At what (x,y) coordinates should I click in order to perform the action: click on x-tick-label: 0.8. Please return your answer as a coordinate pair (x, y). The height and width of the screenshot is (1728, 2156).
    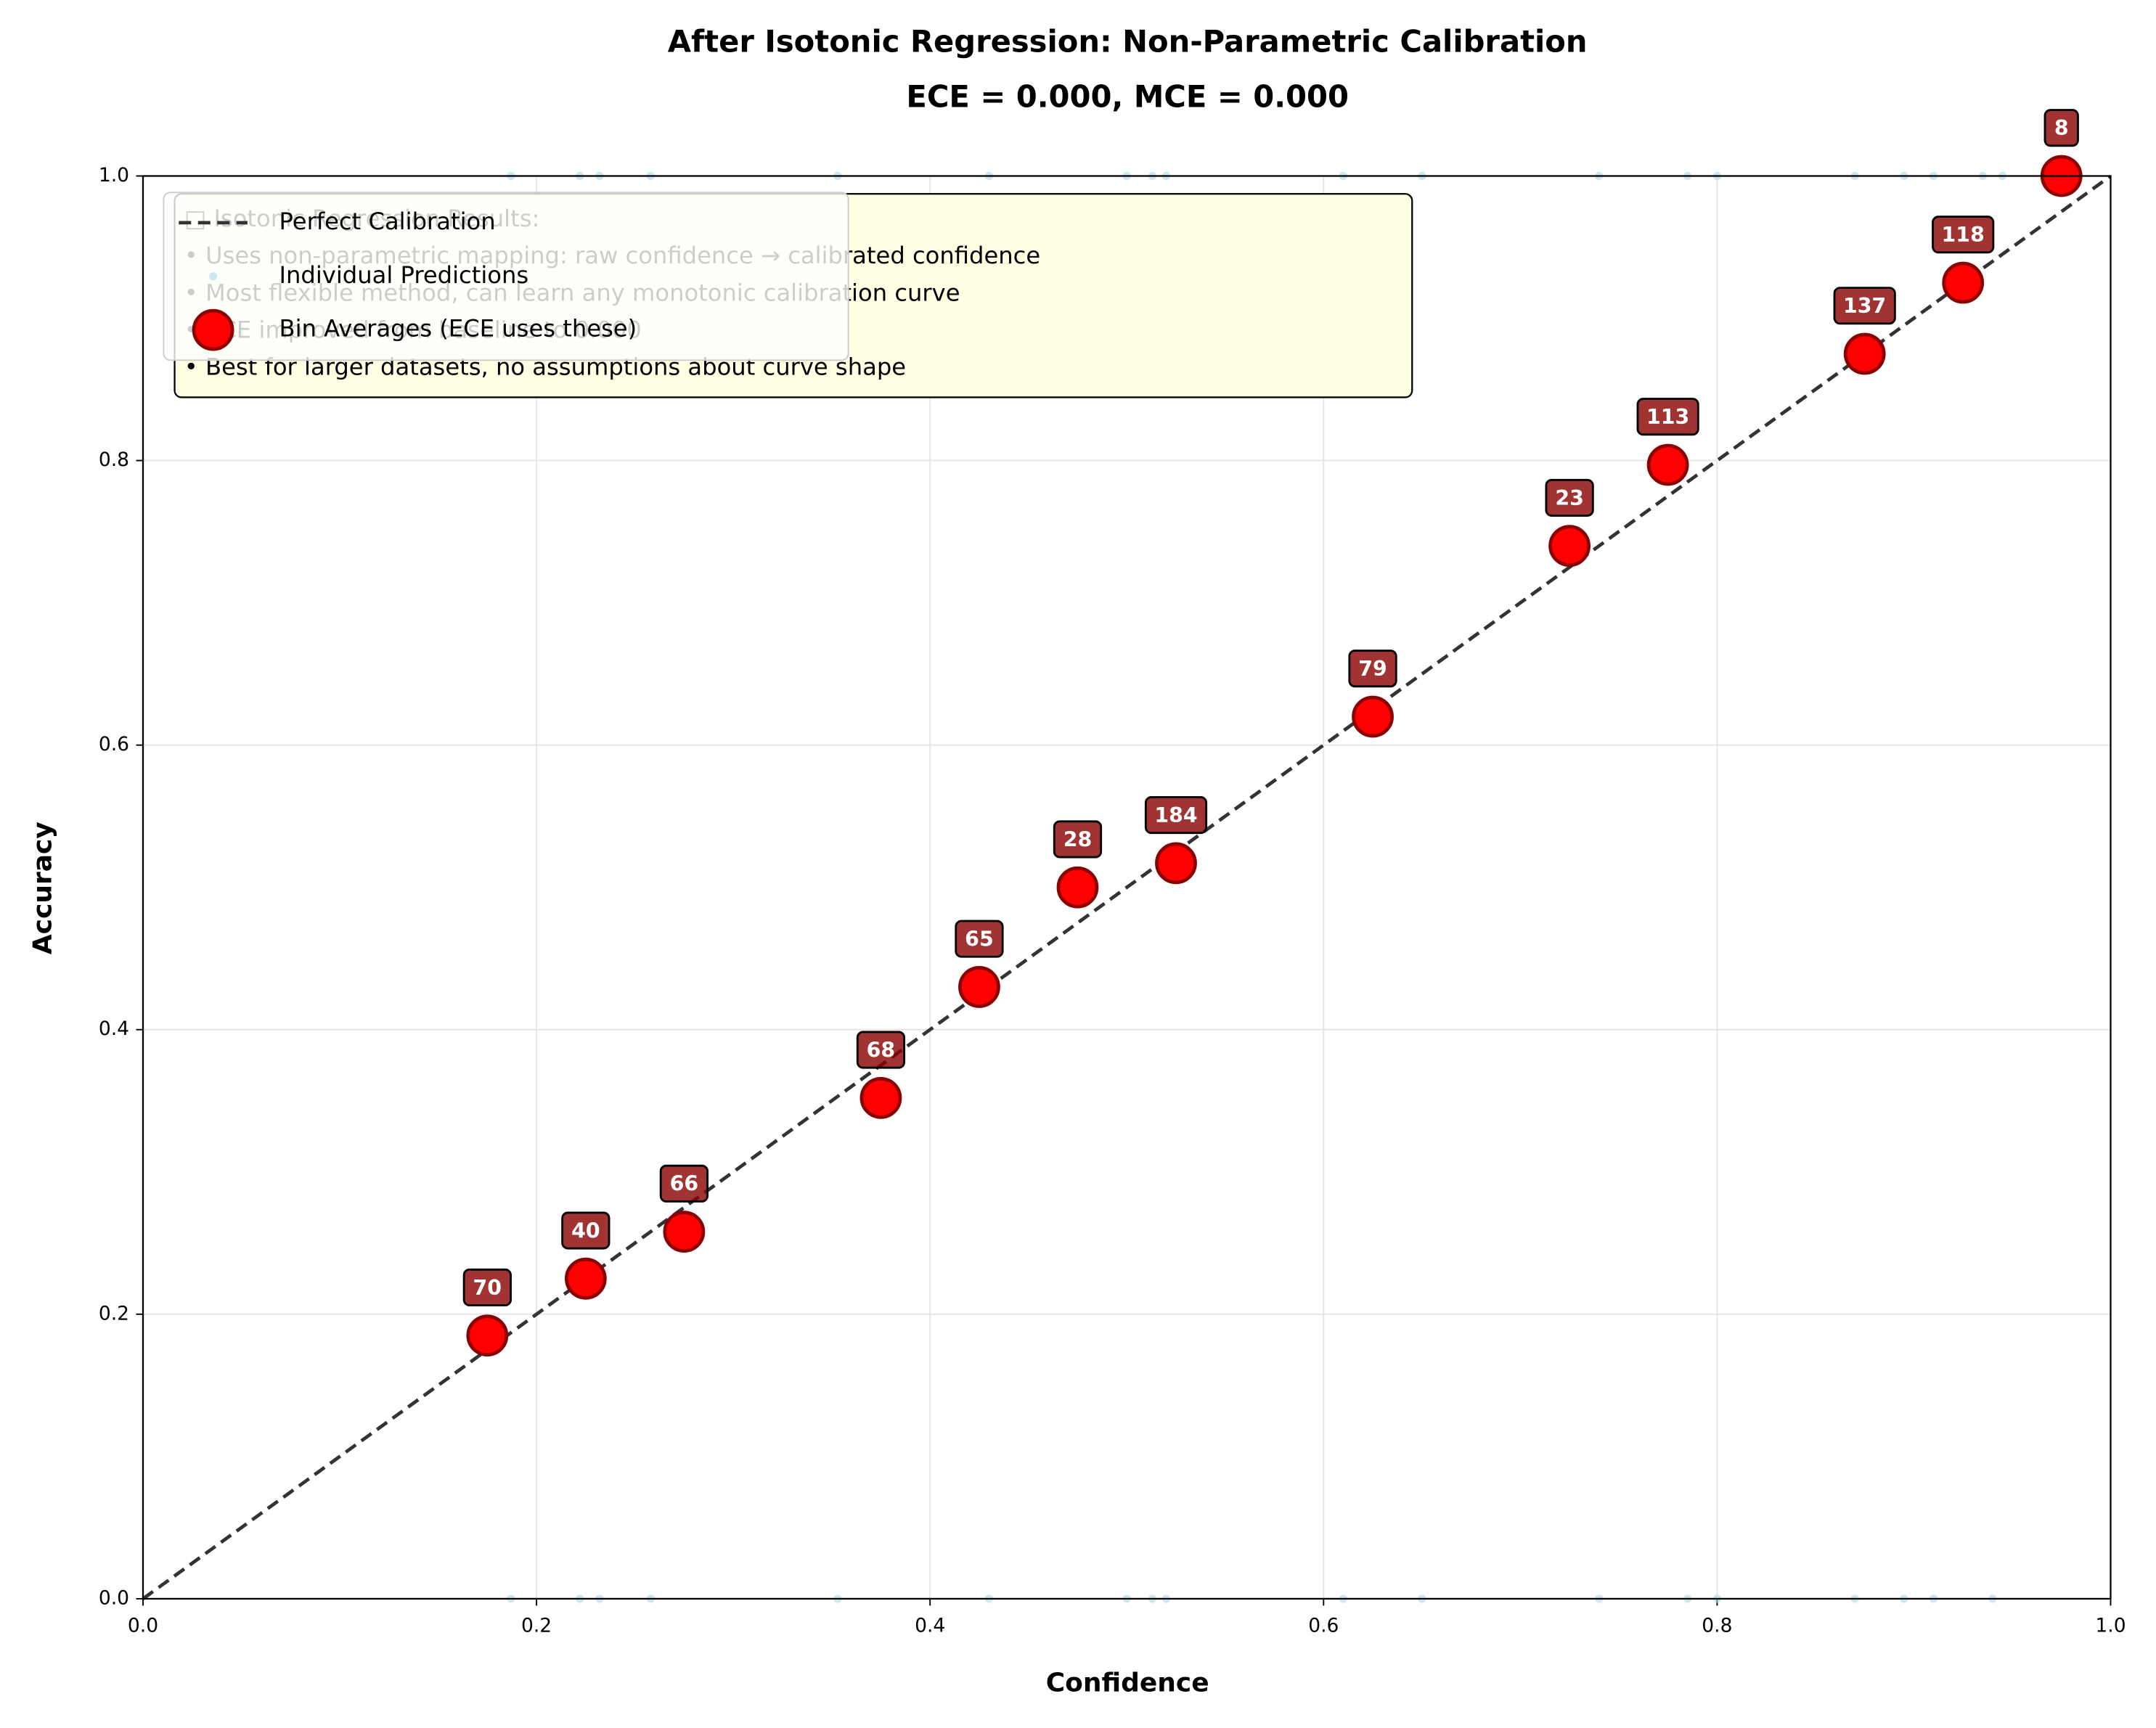
    Looking at the image, I should click on (1717, 1626).